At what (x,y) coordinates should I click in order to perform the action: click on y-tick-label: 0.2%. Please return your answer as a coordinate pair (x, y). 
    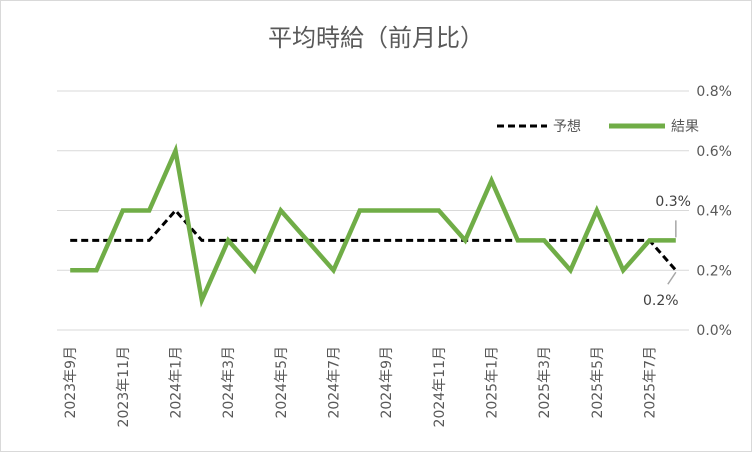
    Looking at the image, I should click on (714, 271).